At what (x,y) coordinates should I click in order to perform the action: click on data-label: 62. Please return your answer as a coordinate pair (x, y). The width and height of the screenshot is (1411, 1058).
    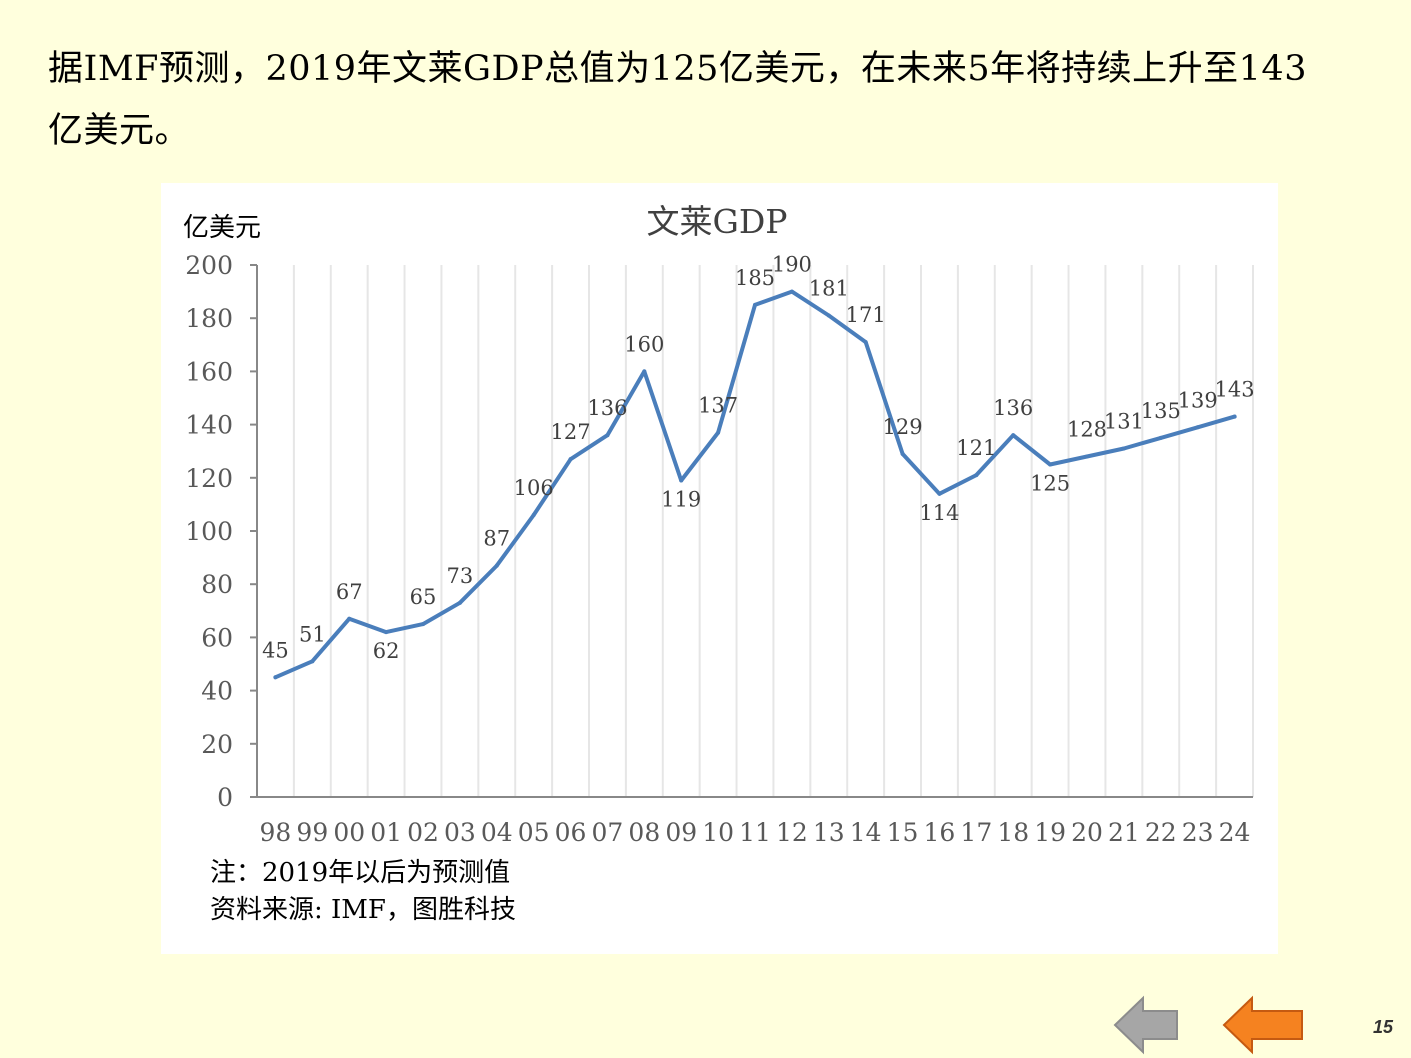
    Looking at the image, I should click on (386, 651).